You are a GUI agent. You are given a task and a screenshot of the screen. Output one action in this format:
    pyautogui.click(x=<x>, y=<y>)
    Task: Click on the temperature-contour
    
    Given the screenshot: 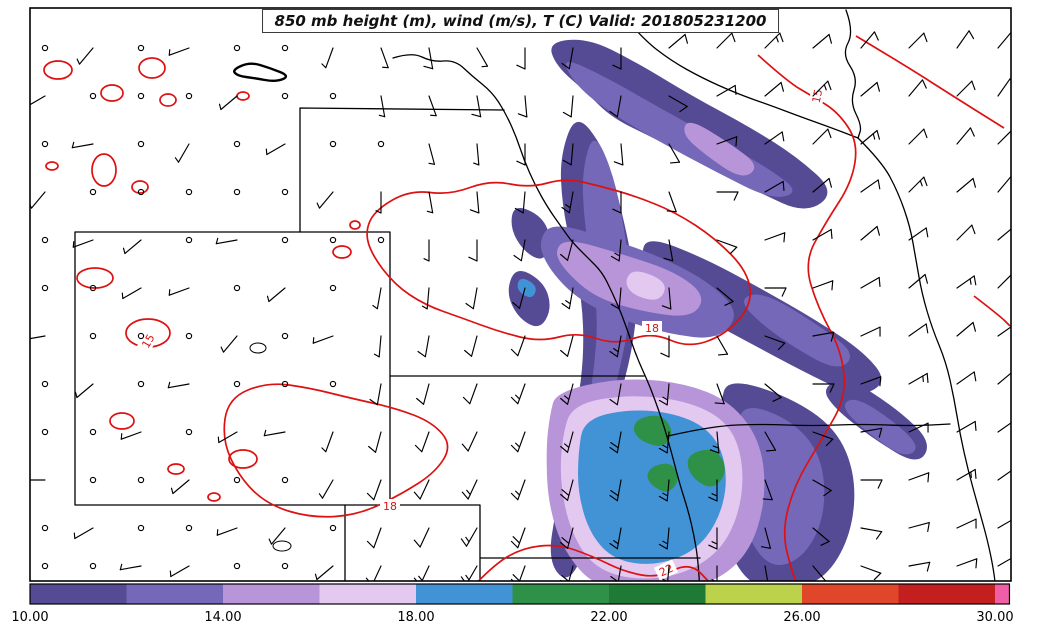 What is the action you would take?
    pyautogui.click(x=807, y=317)
    